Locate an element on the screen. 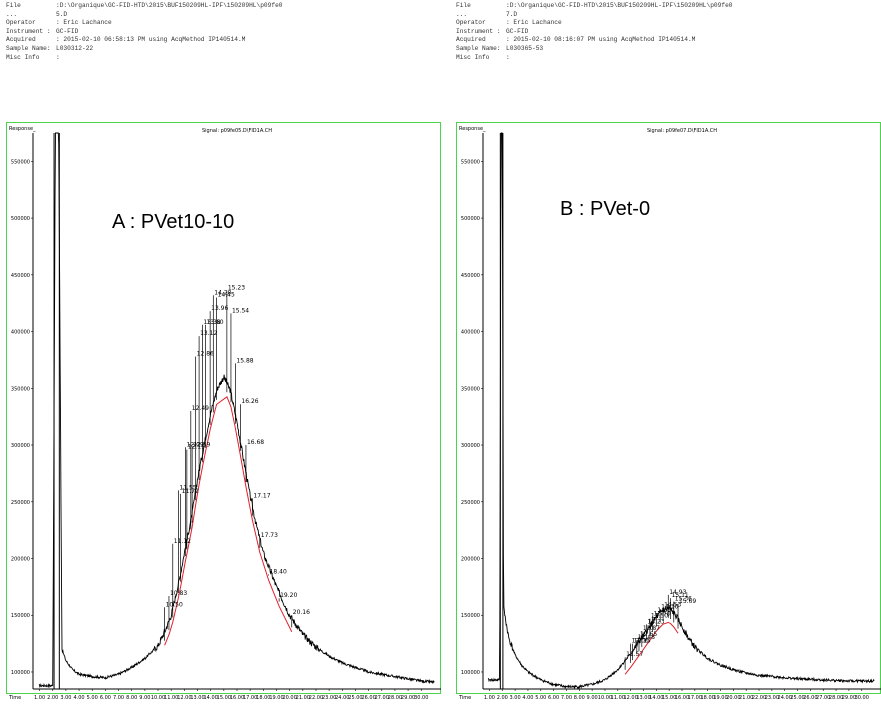 This screenshot has height=714, width=881. x-tick-label: 20.00 is located at coordinates (289, 698).